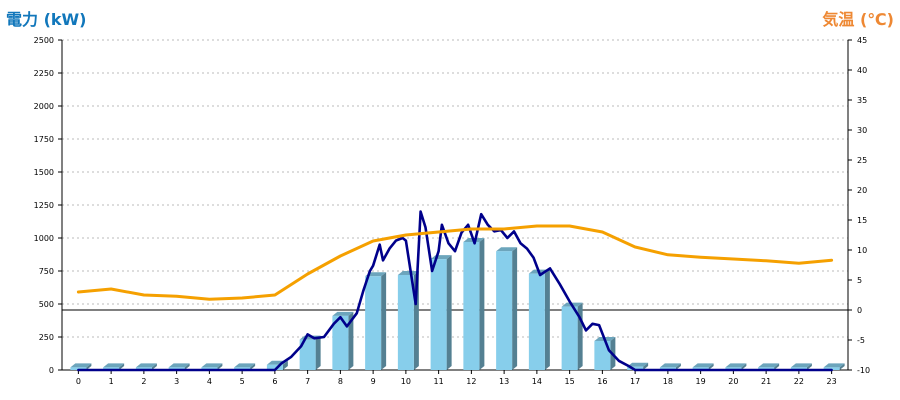  What do you see at coordinates (406, 381) in the screenshot?
I see `x-tick-label: 10` at bounding box center [406, 381].